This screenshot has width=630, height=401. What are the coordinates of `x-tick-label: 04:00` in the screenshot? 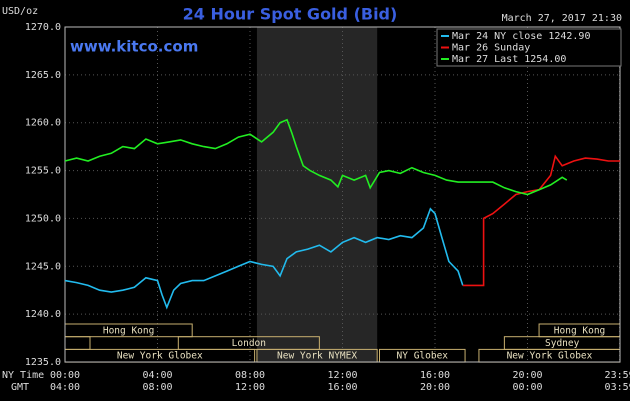 It's located at (157, 375).